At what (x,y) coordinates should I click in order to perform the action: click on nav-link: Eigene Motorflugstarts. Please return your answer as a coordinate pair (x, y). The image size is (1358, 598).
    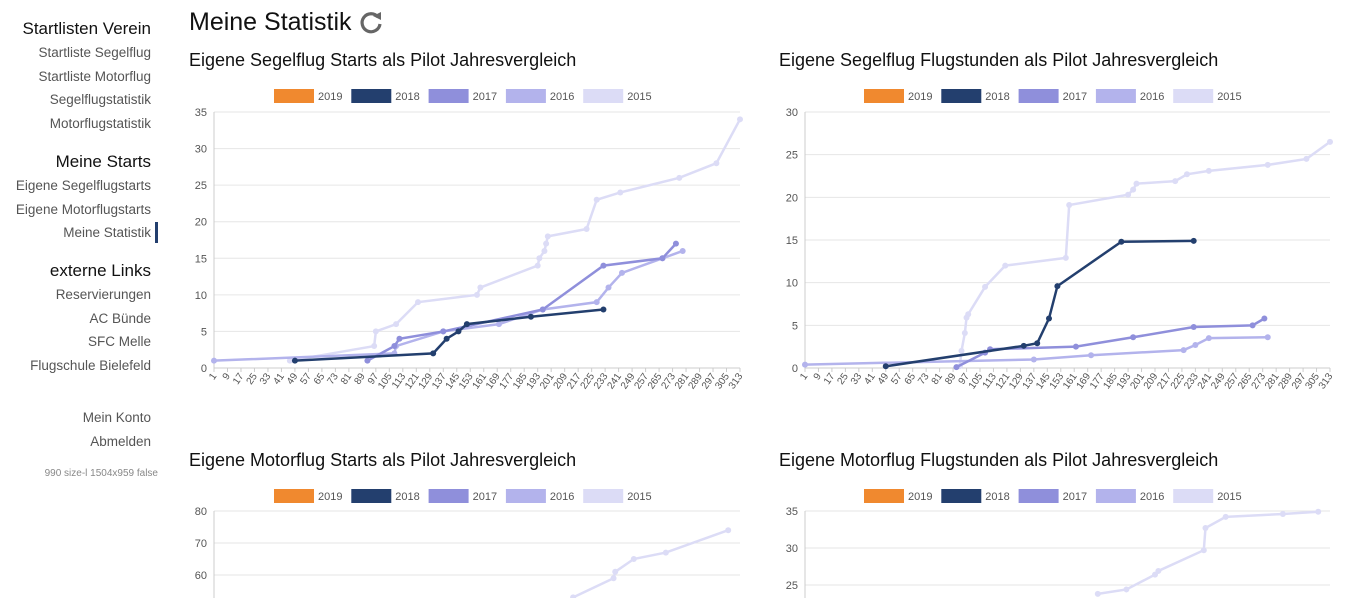
    Looking at the image, I should click on (83, 209).